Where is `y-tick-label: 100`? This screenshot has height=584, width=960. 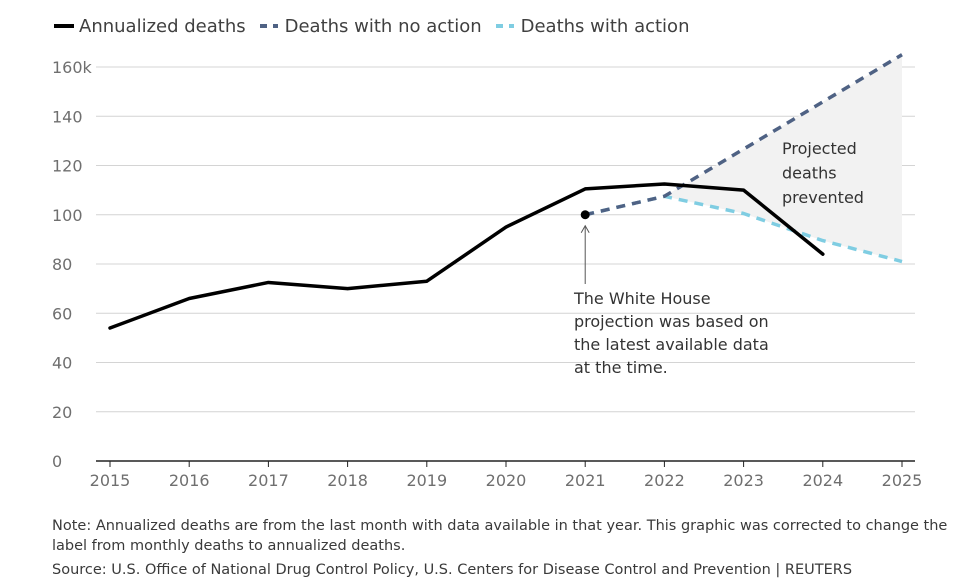 y-tick-label: 100 is located at coordinates (67, 215).